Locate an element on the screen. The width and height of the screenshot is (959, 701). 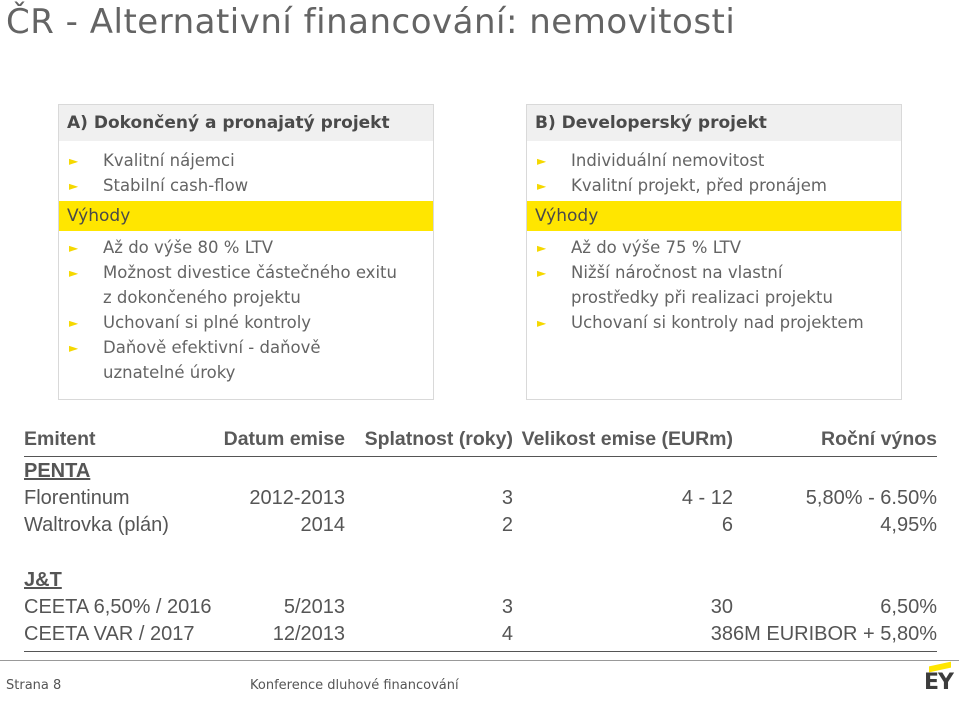
column-header: Datum emise is located at coordinates (284, 439).